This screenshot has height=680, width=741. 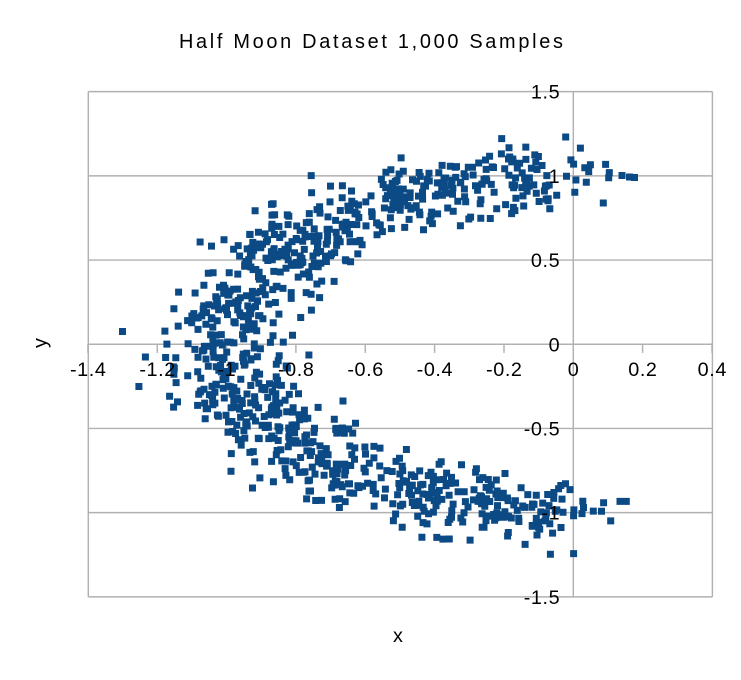 What do you see at coordinates (365, 370) in the screenshot?
I see `svg-text: -0.6` at bounding box center [365, 370].